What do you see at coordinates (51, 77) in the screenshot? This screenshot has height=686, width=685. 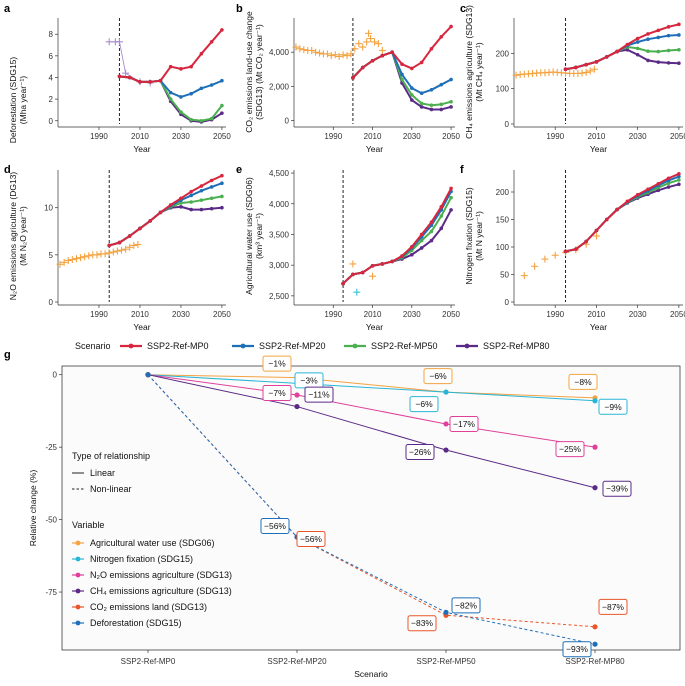 I see `y-tick-label: 4` at bounding box center [51, 77].